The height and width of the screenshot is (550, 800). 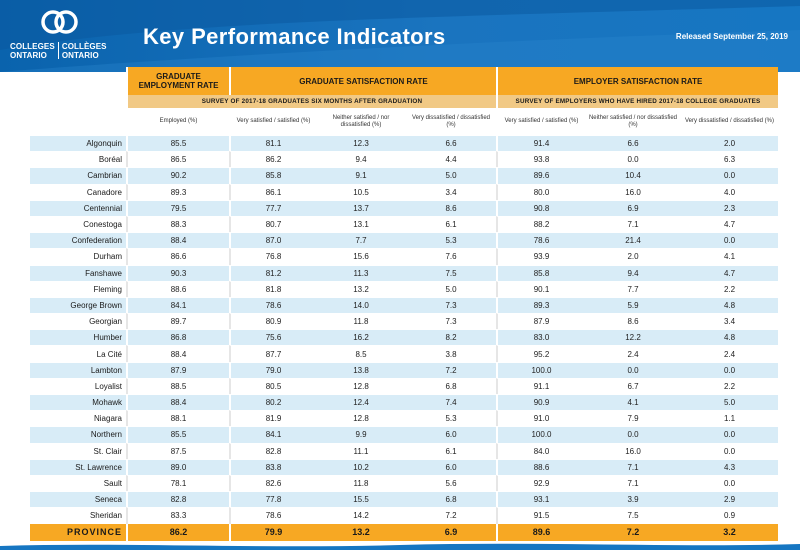 What do you see at coordinates (540, 305) in the screenshot?
I see `cell-employer-satisfied: 89.3` at bounding box center [540, 305].